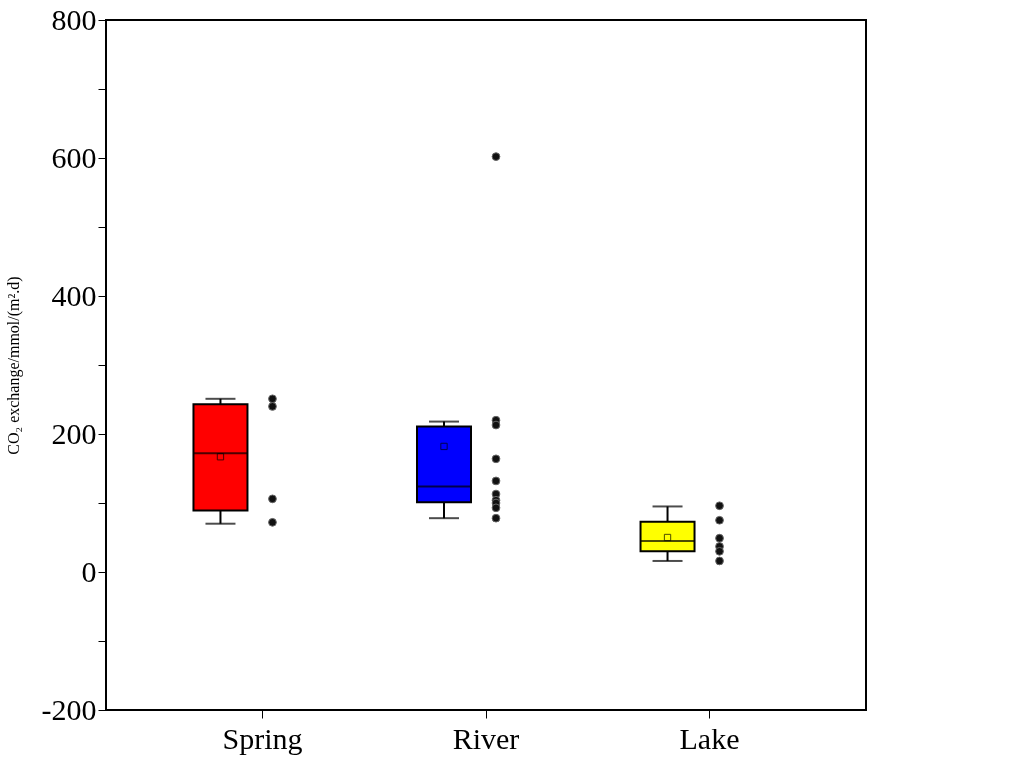 Image resolution: width=1020 pixels, height=780 pixels. What do you see at coordinates (74, 19) in the screenshot?
I see `y-tick-label: 800` at bounding box center [74, 19].